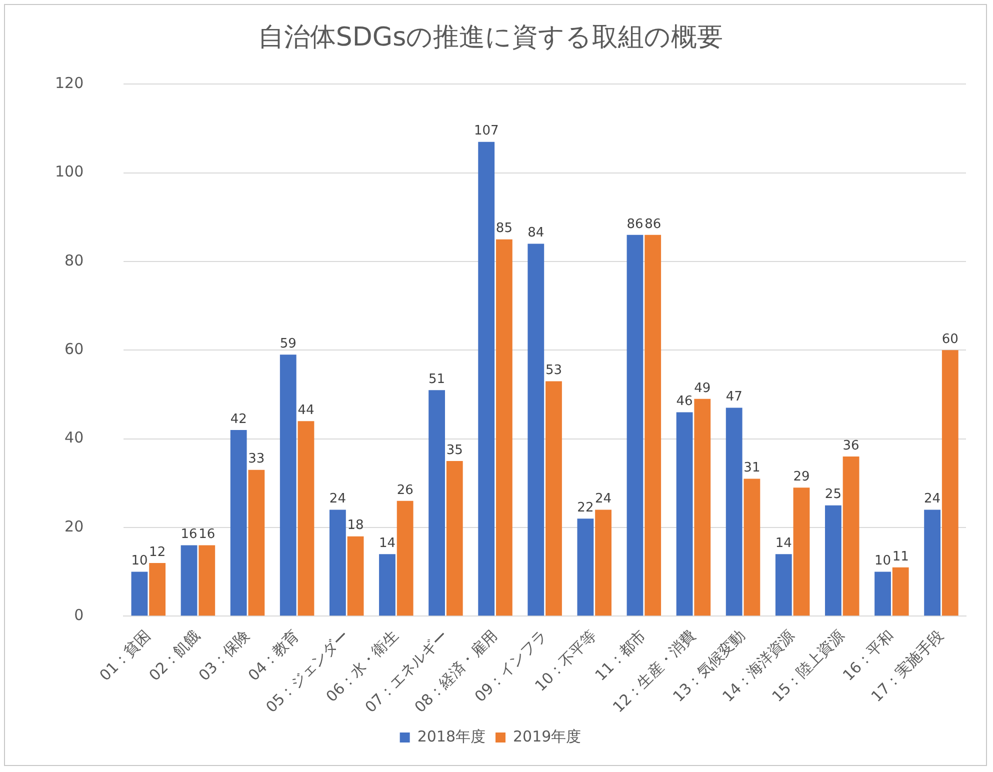 This screenshot has height=772, width=993. What do you see at coordinates (851, 446) in the screenshot?
I see `data-label: 36` at bounding box center [851, 446].